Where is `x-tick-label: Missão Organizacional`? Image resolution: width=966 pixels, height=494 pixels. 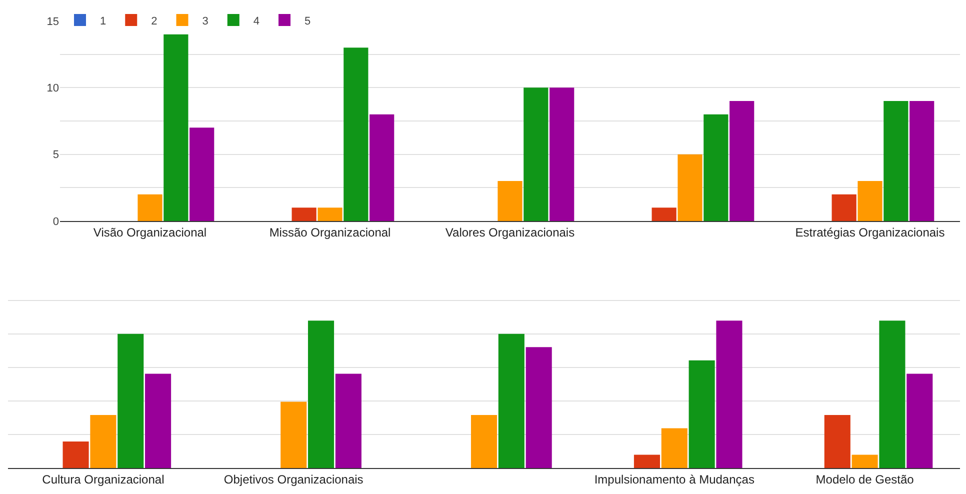
x-tick-label: Missão Organizacional is located at coordinates (330, 232).